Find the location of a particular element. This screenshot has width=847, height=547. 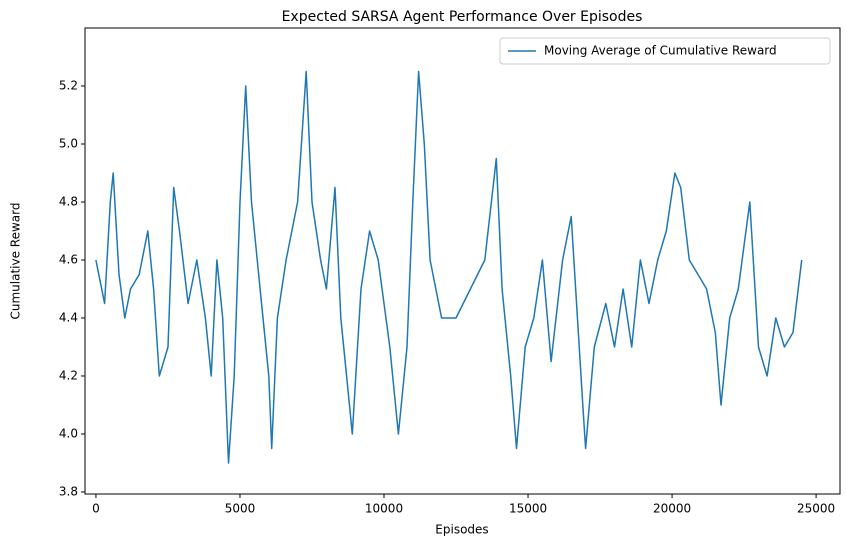

legend-box is located at coordinates (665, 51).